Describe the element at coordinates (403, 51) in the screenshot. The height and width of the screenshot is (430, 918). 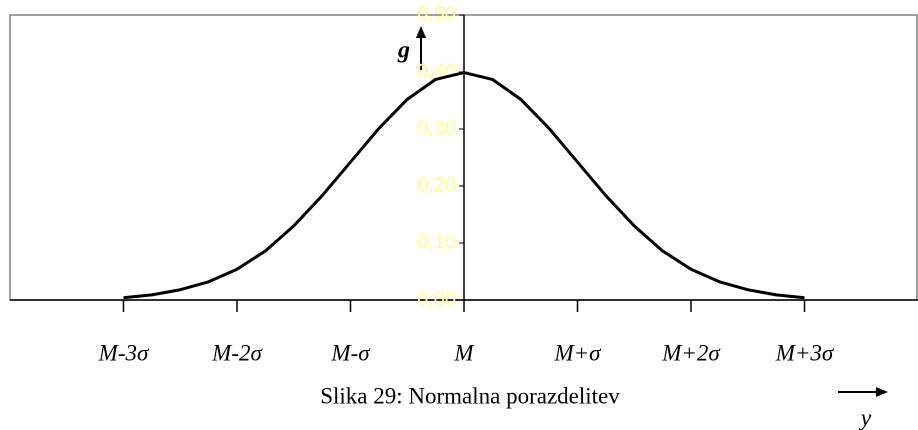
I see `y-axis-label: g` at that location.